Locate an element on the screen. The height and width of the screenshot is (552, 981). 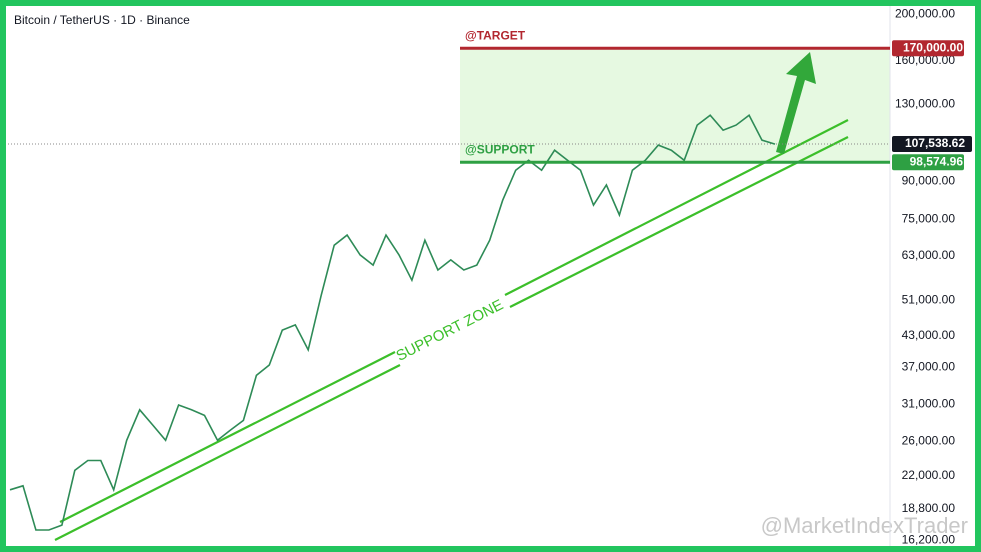
y-tick-label: 31,000.00 is located at coordinates (929, 403).